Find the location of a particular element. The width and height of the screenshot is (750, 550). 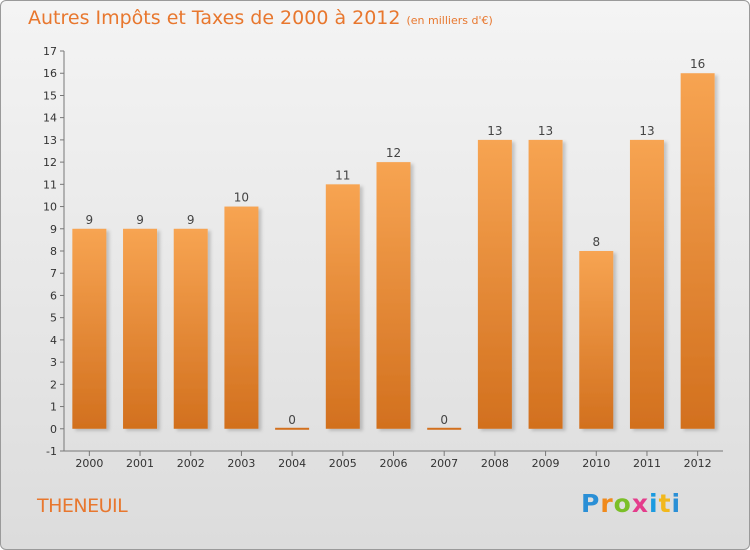

x-tick-label: 2000 is located at coordinates (89, 463).